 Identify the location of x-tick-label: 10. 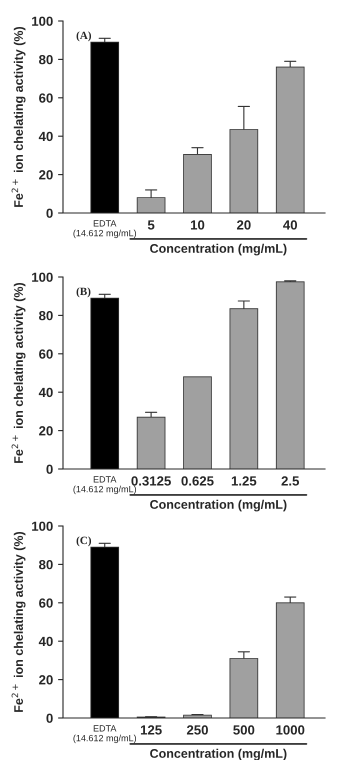
(197, 225).